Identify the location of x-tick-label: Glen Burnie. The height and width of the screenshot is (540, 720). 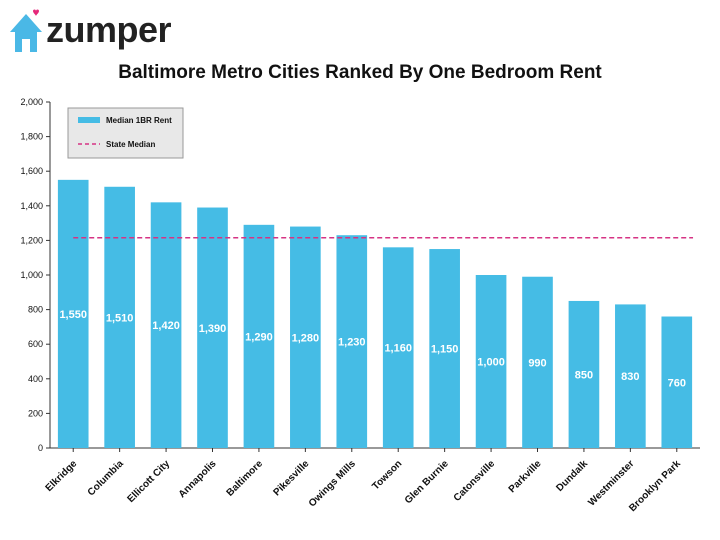
(427, 482).